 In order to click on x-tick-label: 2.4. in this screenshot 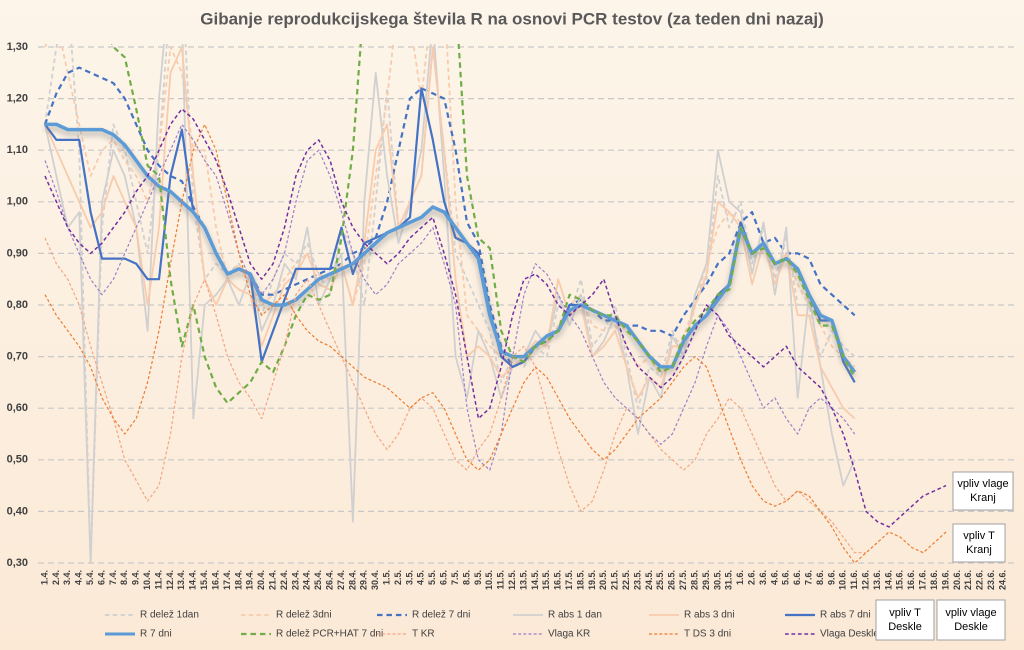, I will do `click(56, 577)`.